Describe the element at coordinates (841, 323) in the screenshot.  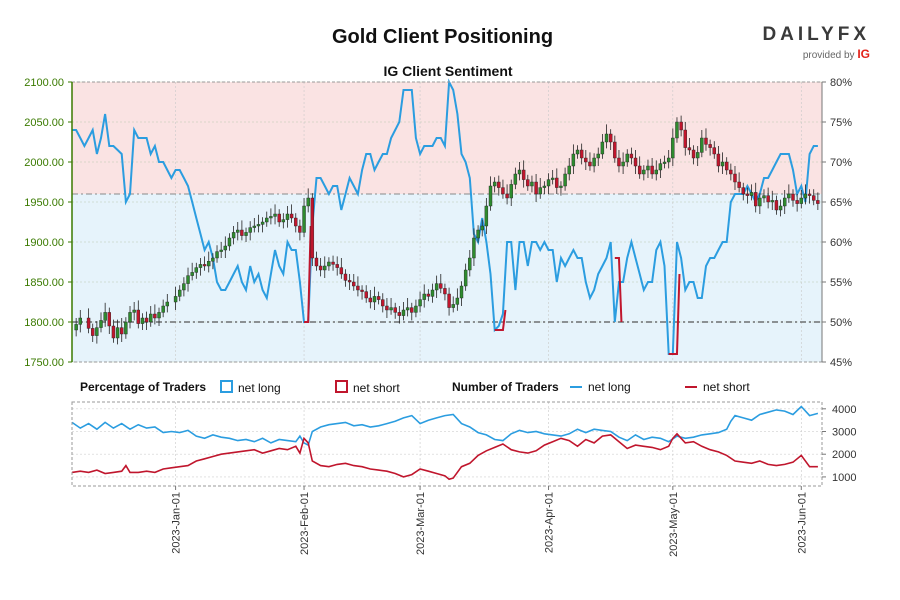
I see `sentiment-tick-label: 50%` at that location.